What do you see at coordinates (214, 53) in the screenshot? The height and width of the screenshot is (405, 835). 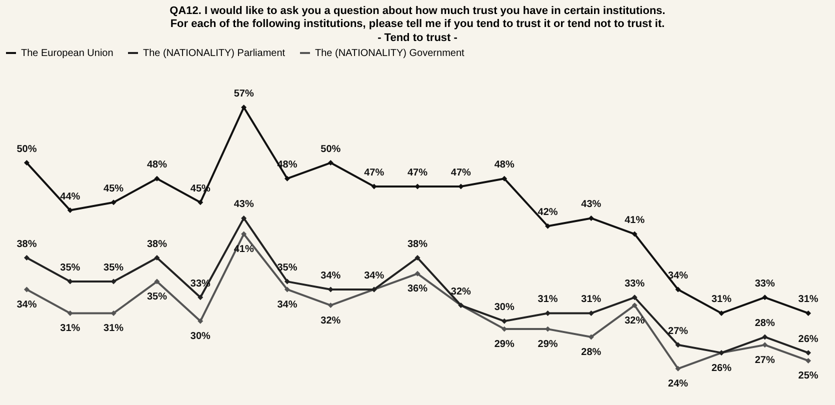 I see `legend-label: The (NATIONALITY) Parliament` at bounding box center [214, 53].